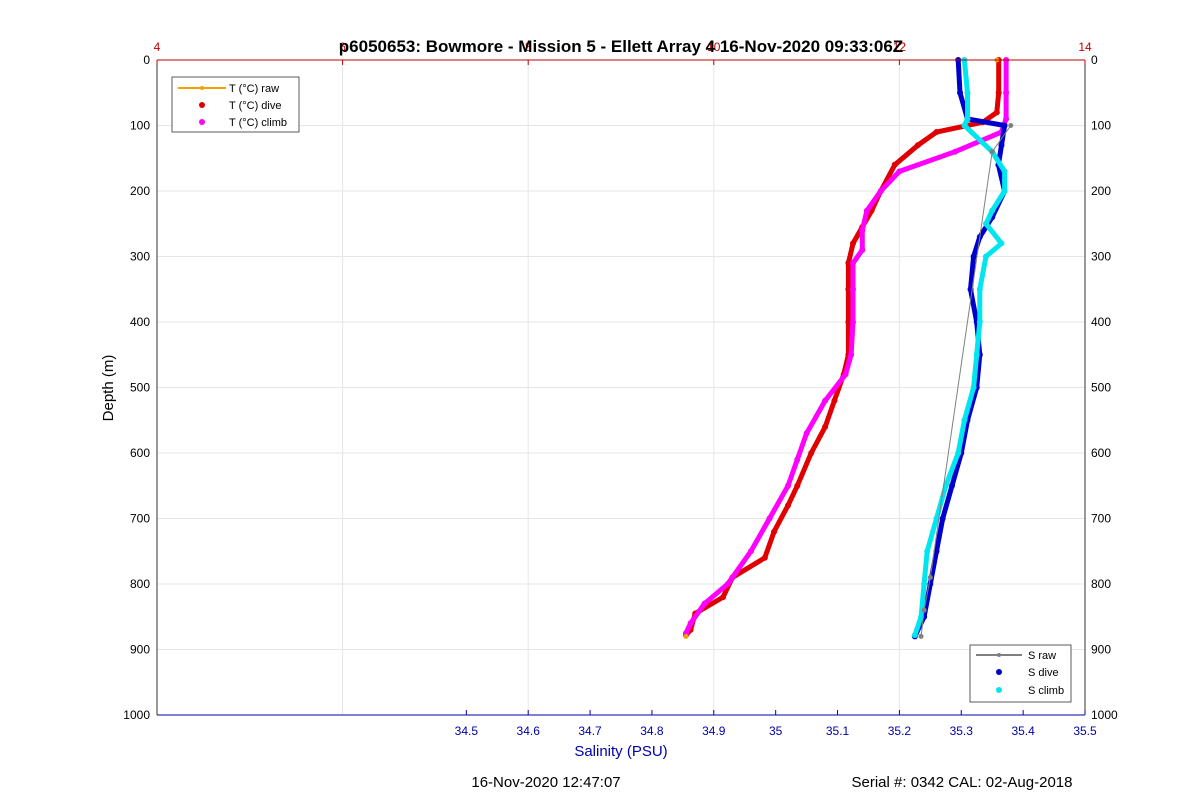 The image size is (1200, 804). Describe the element at coordinates (1101, 650) in the screenshot. I see `y-tick-label-right: 900` at that location.